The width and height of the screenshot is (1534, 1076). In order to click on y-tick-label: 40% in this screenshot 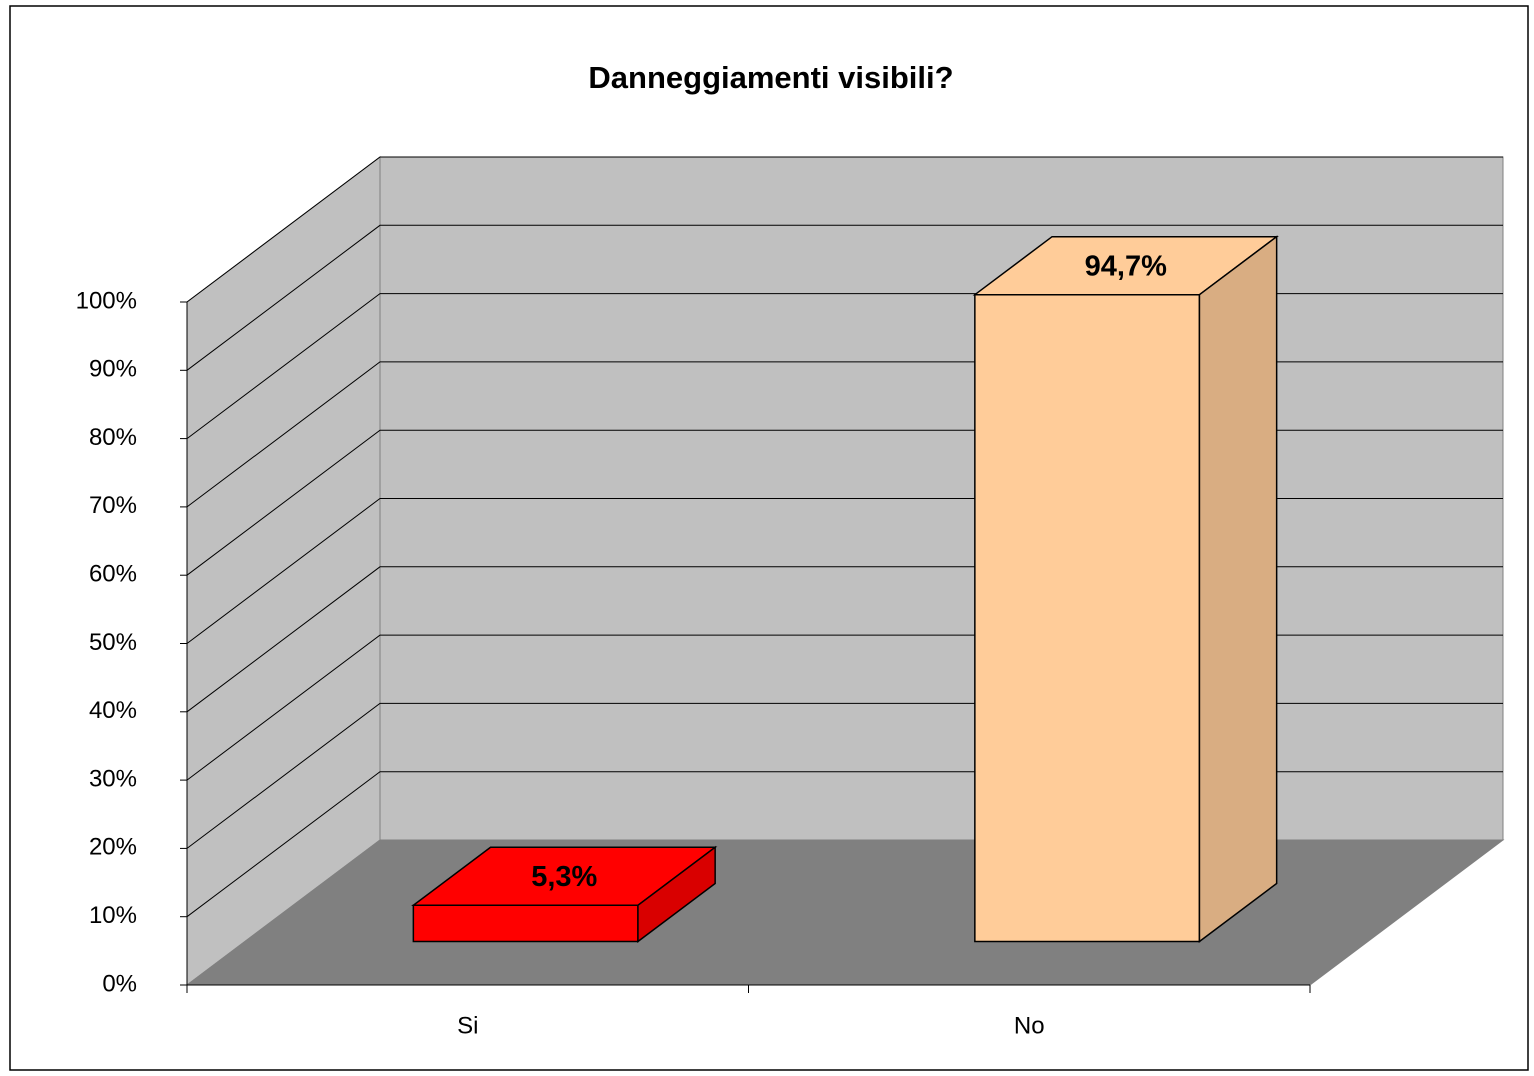, I will do `click(113, 710)`.